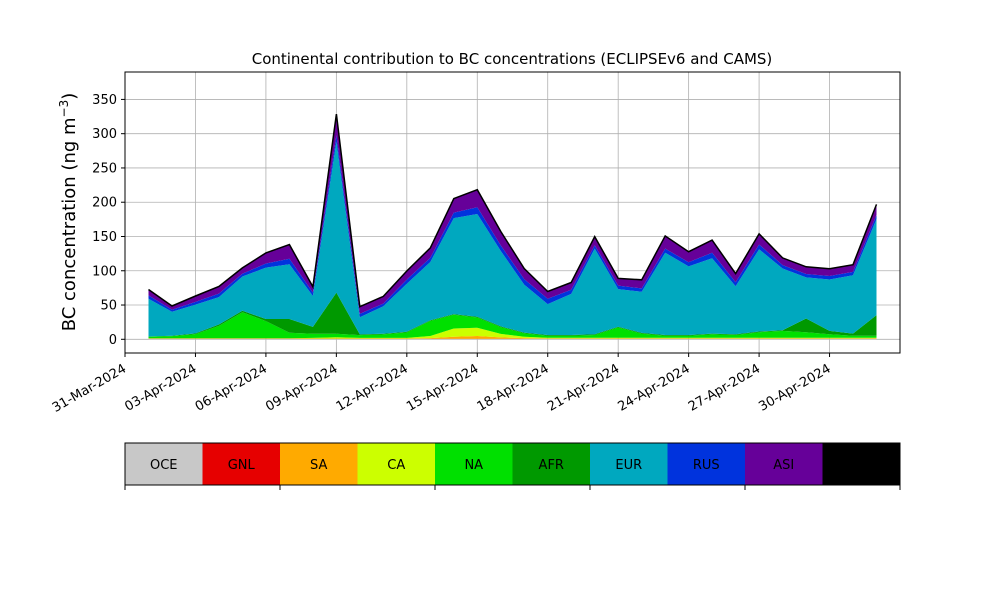  I want to click on y-tick-label: 100, so click(104, 271).